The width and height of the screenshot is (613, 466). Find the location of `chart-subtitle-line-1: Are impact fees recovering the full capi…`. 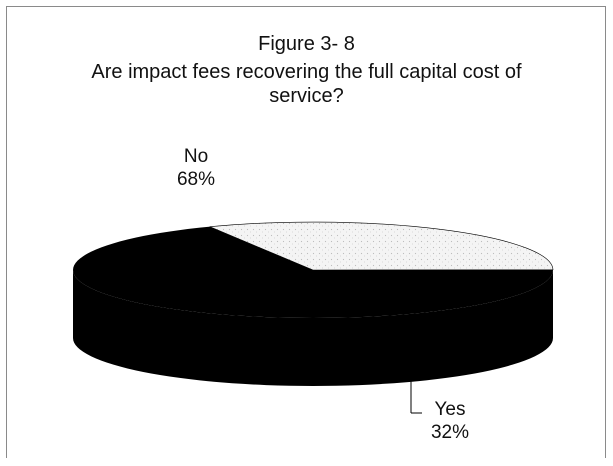

chart-subtitle-line-1: Are impact fees recovering the full capi… is located at coordinates (306, 72).